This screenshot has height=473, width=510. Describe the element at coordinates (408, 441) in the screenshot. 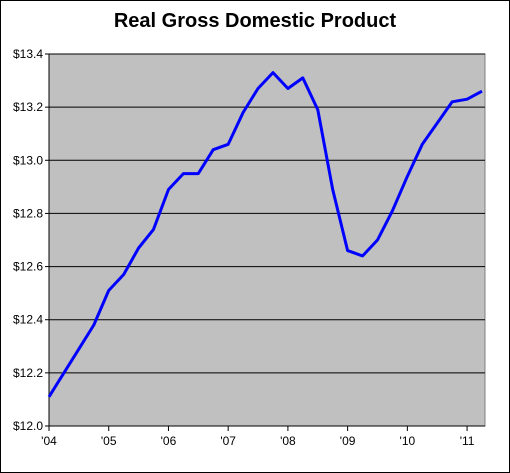

I see `x-tick-label: '10` at that location.